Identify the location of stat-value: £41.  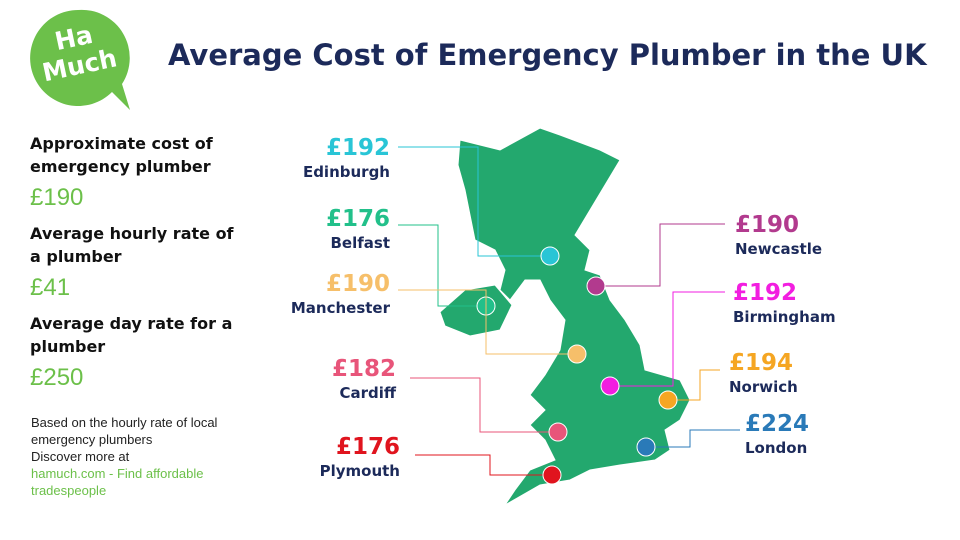
(50, 287).